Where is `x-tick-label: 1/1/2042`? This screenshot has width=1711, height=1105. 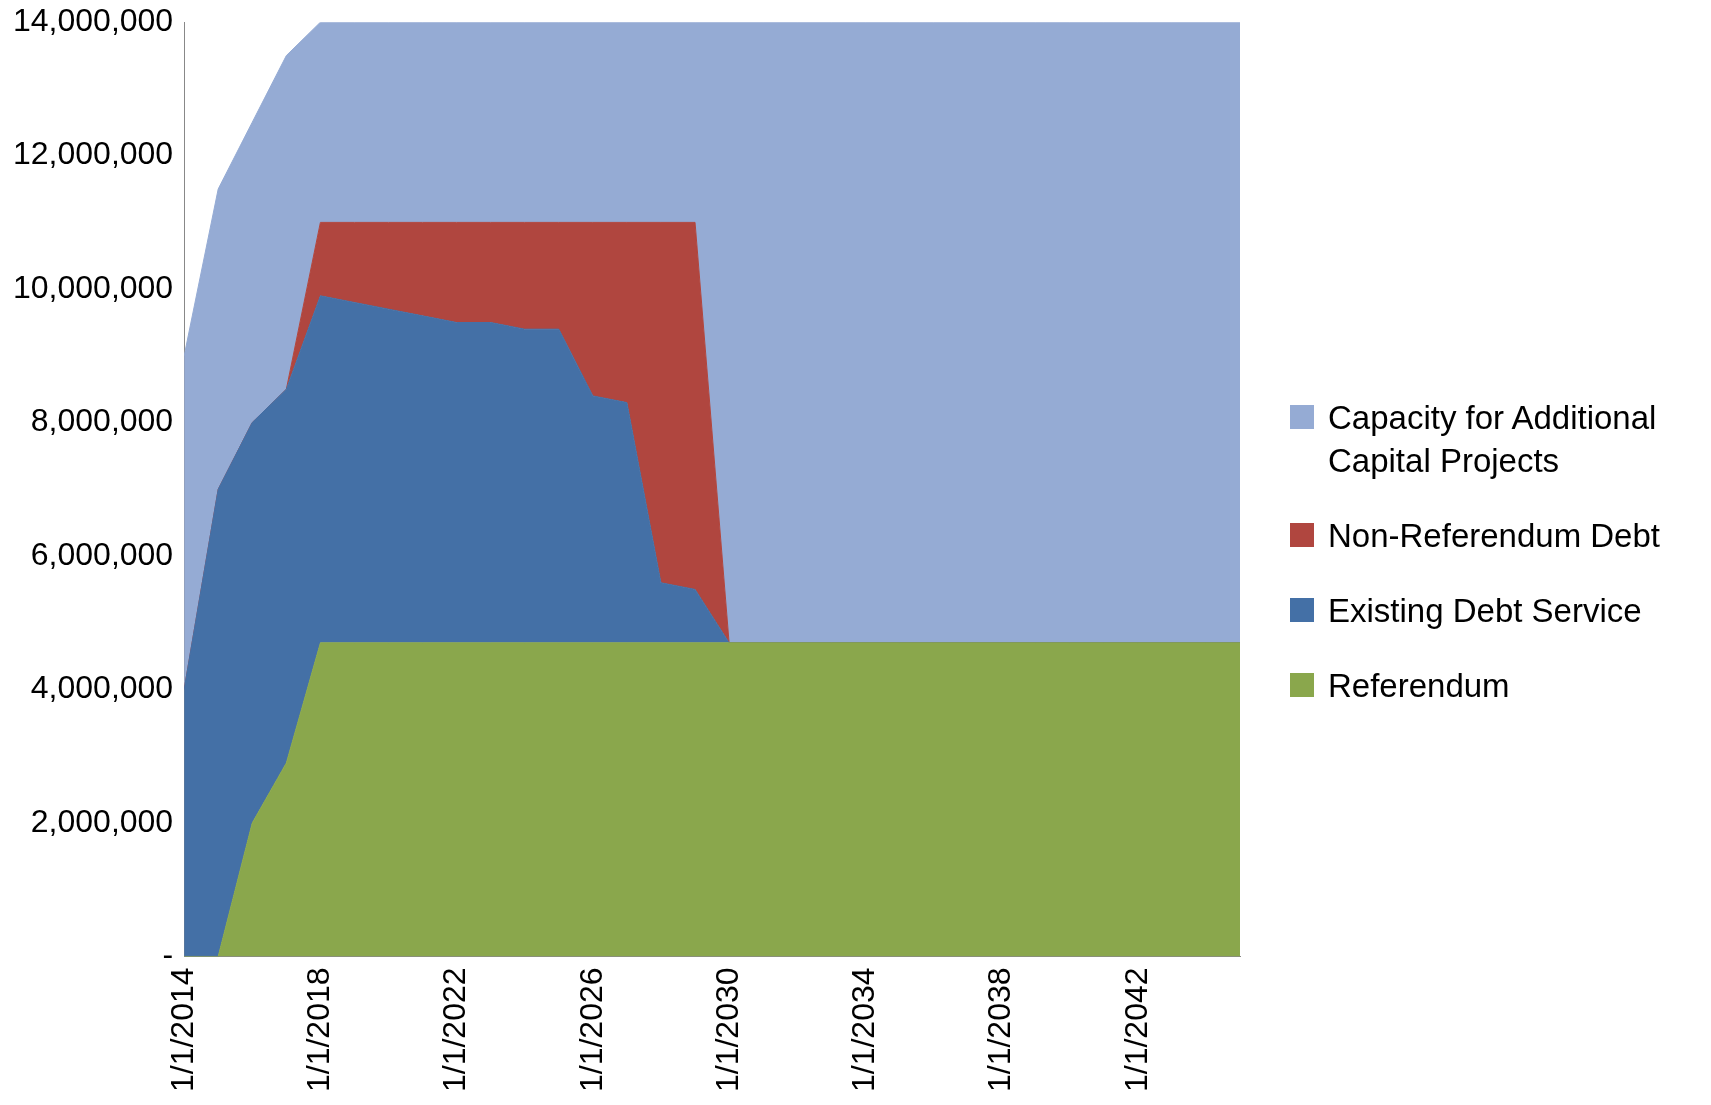
x-tick-label: 1/1/2042 is located at coordinates (1135, 1029).